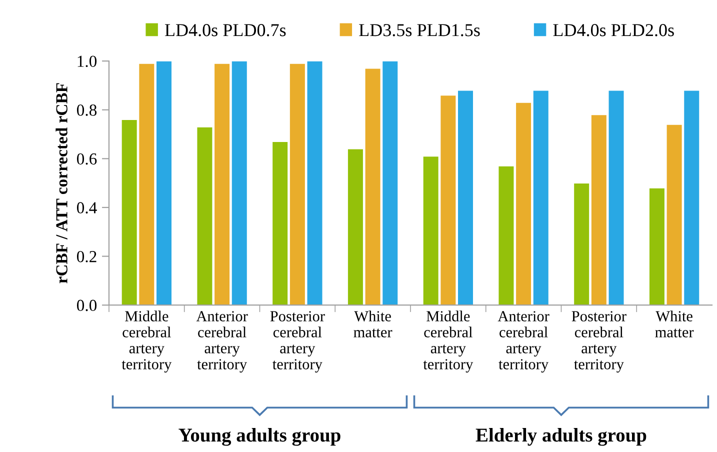 The height and width of the screenshot is (452, 717). Describe the element at coordinates (62, 183) in the screenshot. I see `y-axis-title: rCBF / ATT corrected rCBF` at that location.